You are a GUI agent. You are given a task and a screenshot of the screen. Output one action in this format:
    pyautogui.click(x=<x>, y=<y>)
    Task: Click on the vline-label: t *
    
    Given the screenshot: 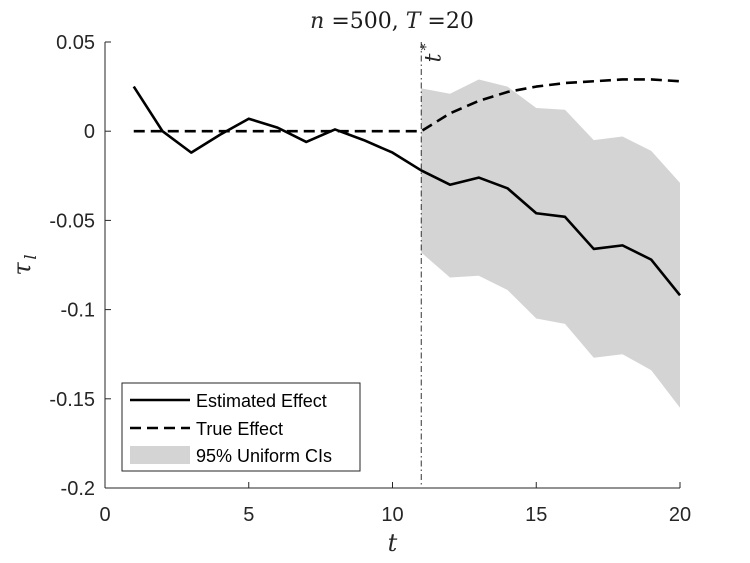 What is the action you would take?
    pyautogui.click(x=432, y=53)
    